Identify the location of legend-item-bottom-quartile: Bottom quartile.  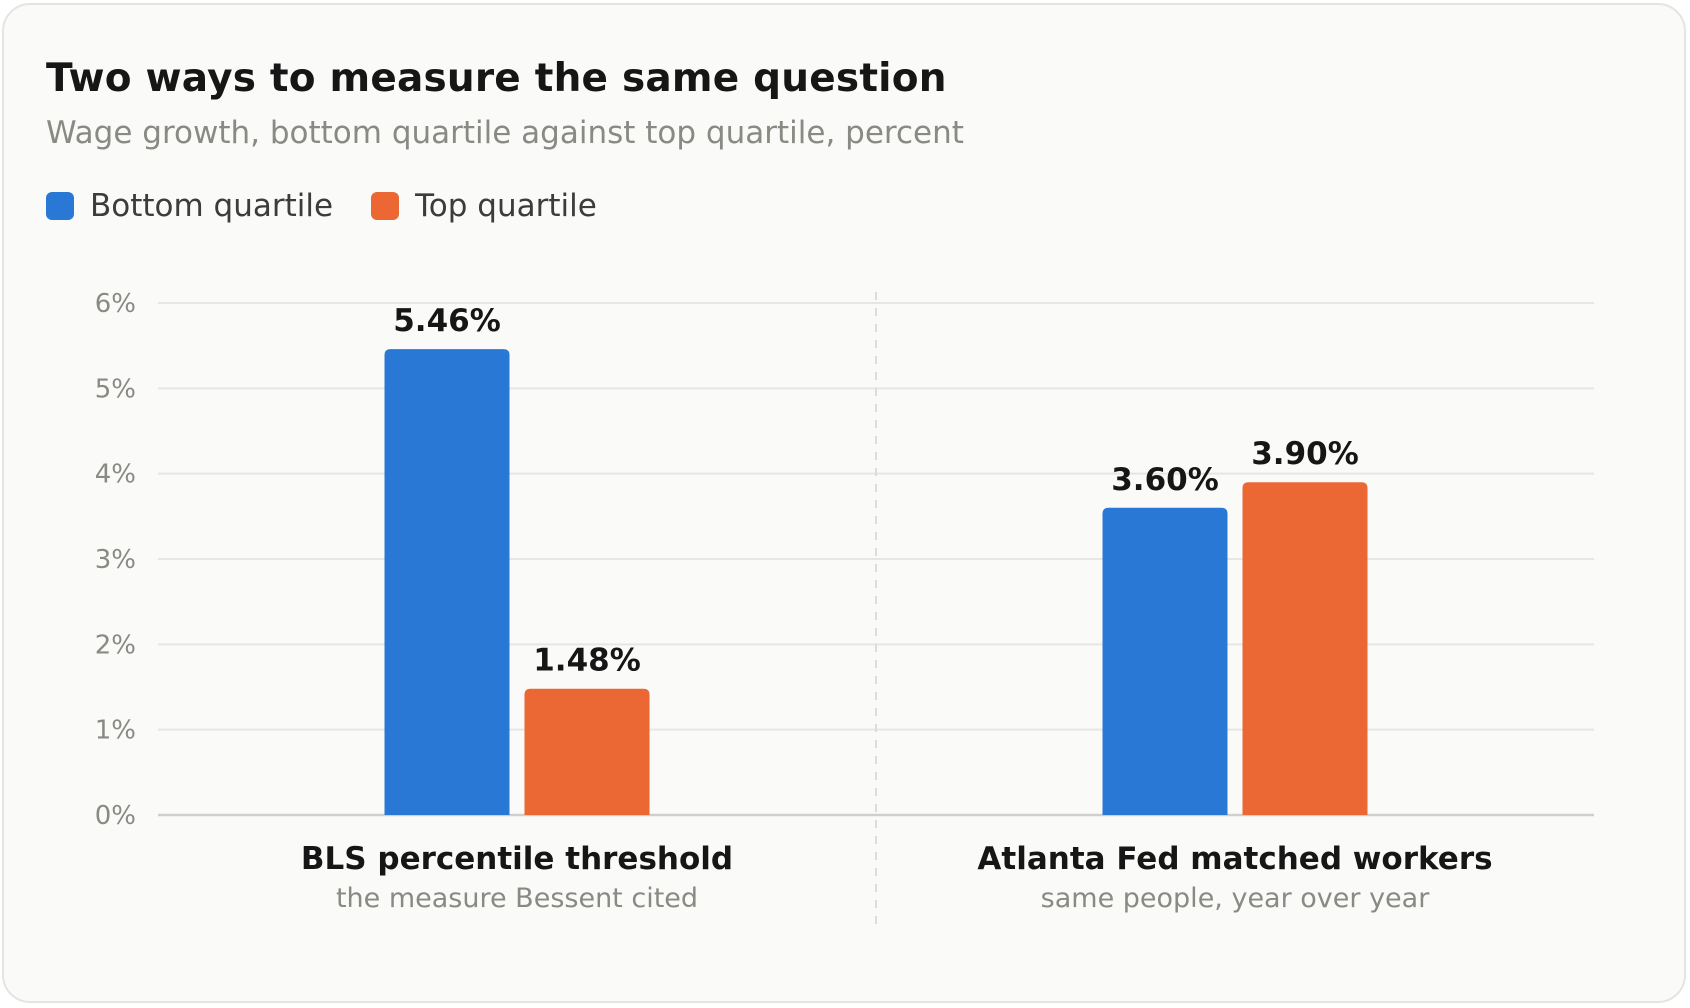
(189, 206).